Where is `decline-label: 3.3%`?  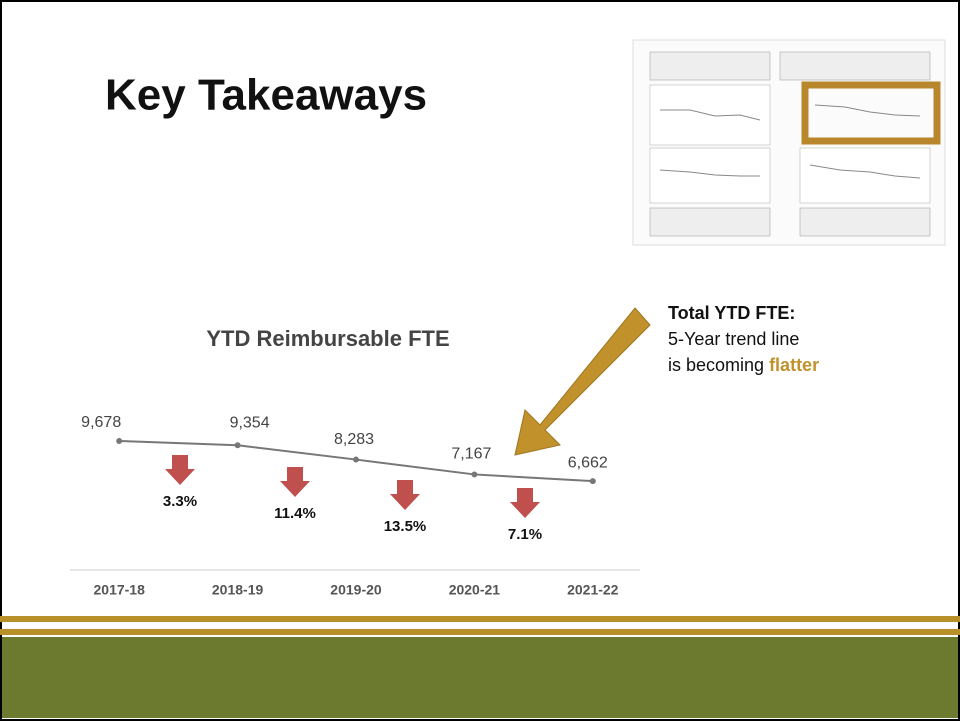
decline-label: 3.3% is located at coordinates (180, 501).